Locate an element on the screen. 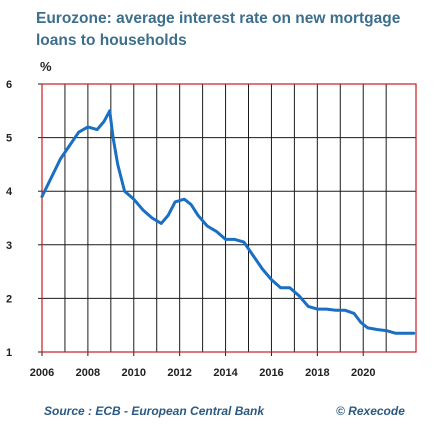 This screenshot has width=445, height=437. y-tick-label: 1 is located at coordinates (9, 353).